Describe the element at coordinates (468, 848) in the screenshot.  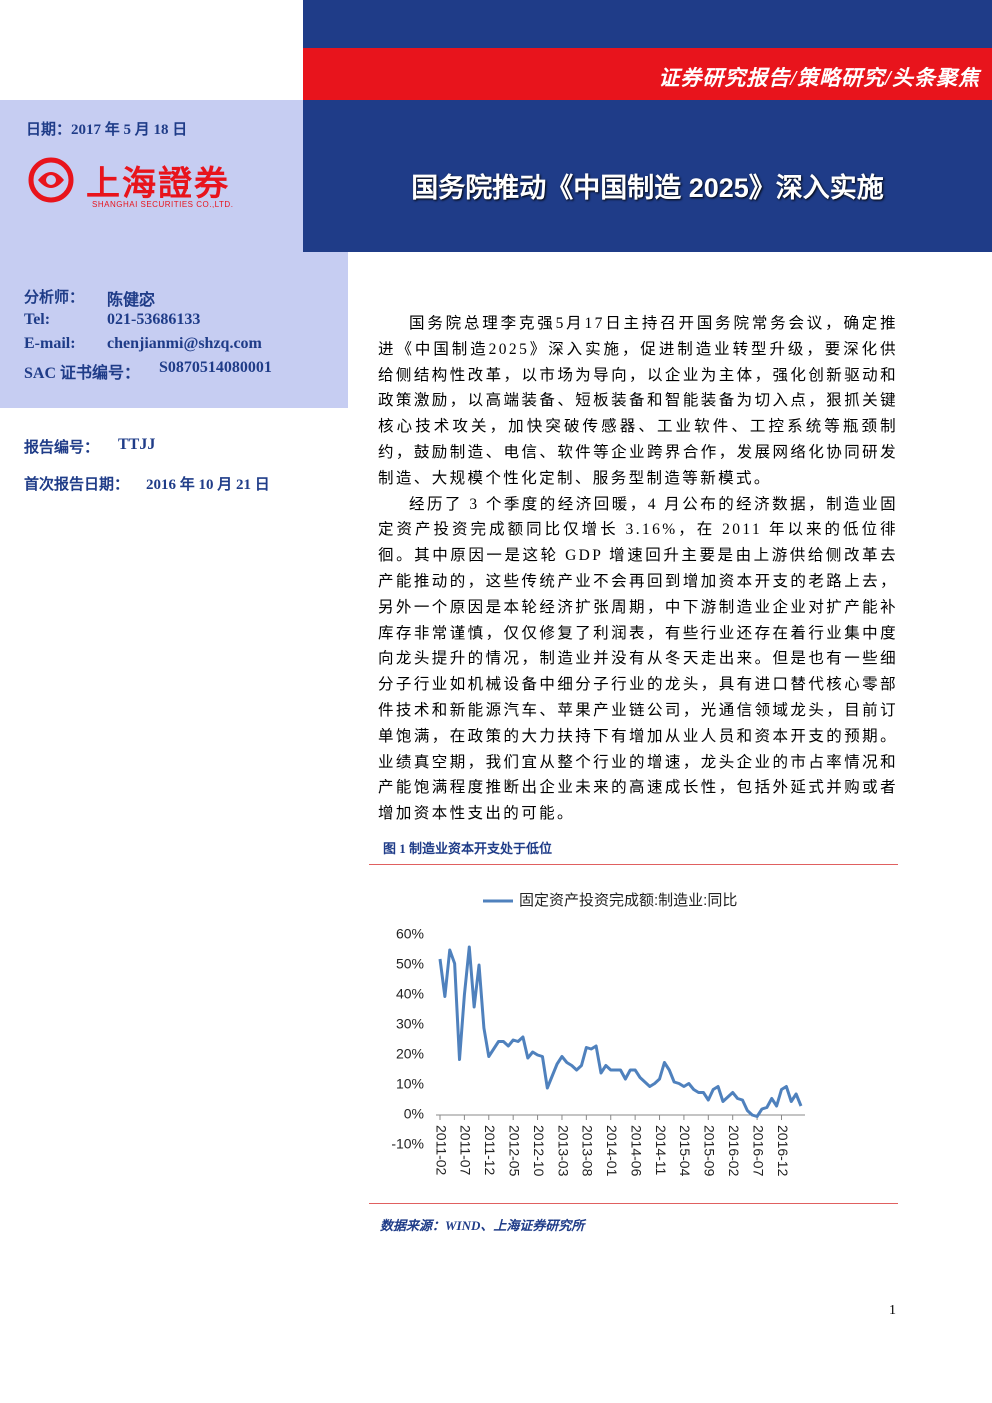
I see `figure-caption: 图 1 制造业资本开支处于低位` at that location.